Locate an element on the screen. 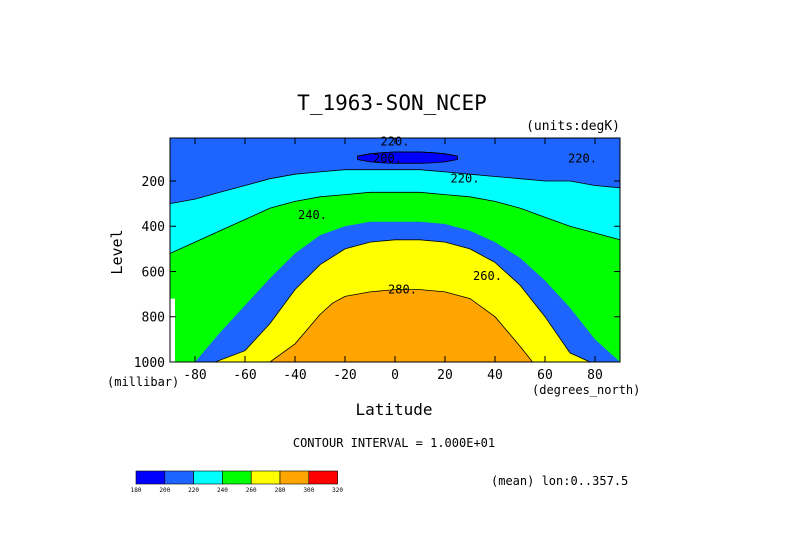  x-tick-label: -20 is located at coordinates (344, 375).